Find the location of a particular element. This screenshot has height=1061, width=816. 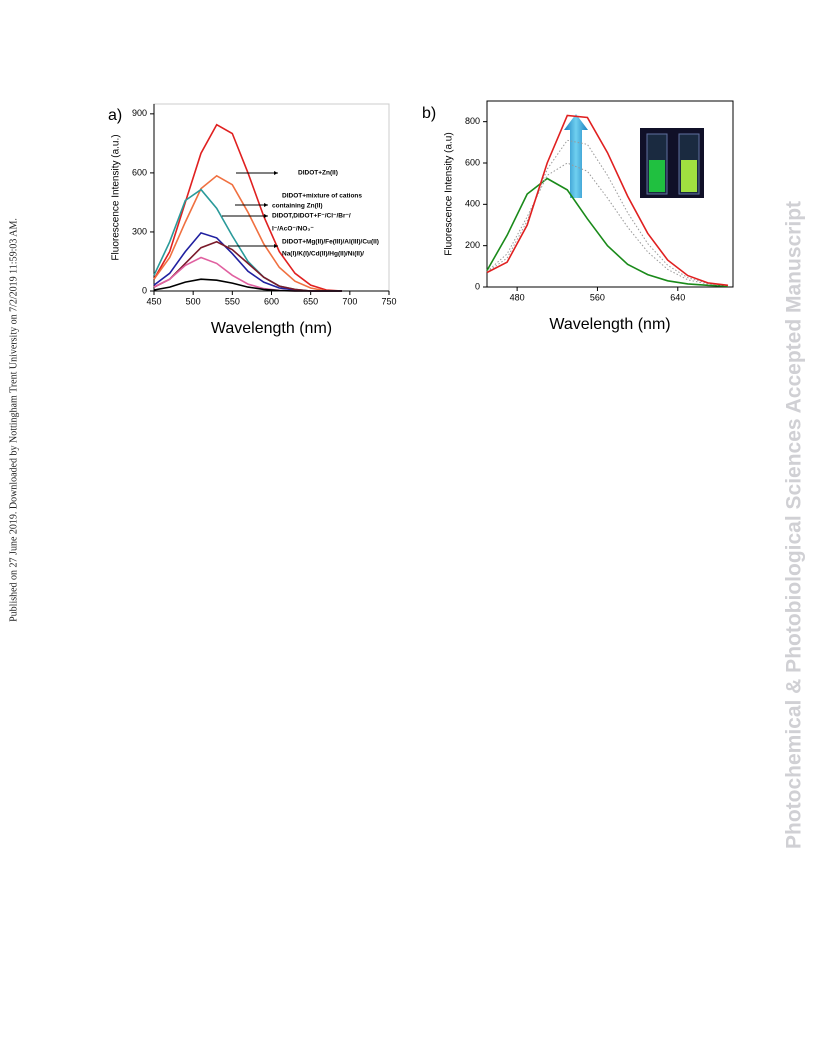

y-tick-label: 400 is located at coordinates (472, 204).